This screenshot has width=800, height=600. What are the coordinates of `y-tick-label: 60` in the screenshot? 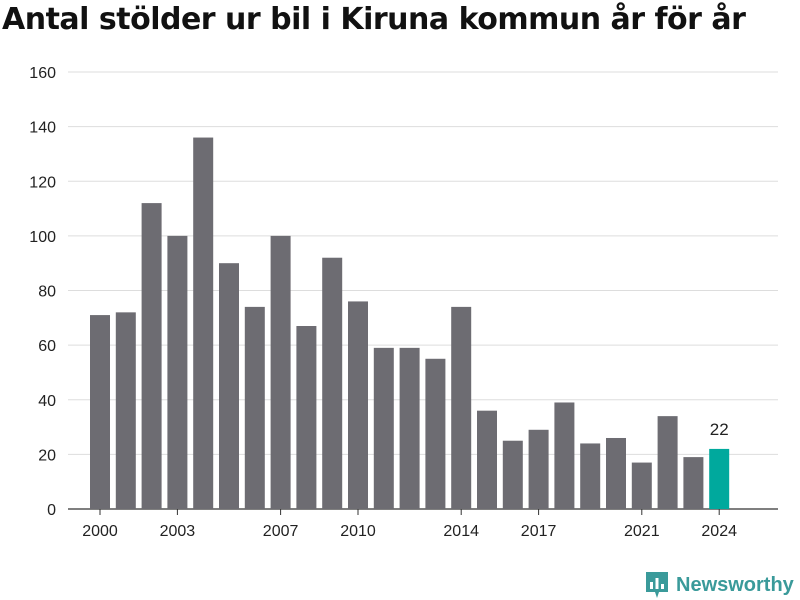 It's located at (47, 346).